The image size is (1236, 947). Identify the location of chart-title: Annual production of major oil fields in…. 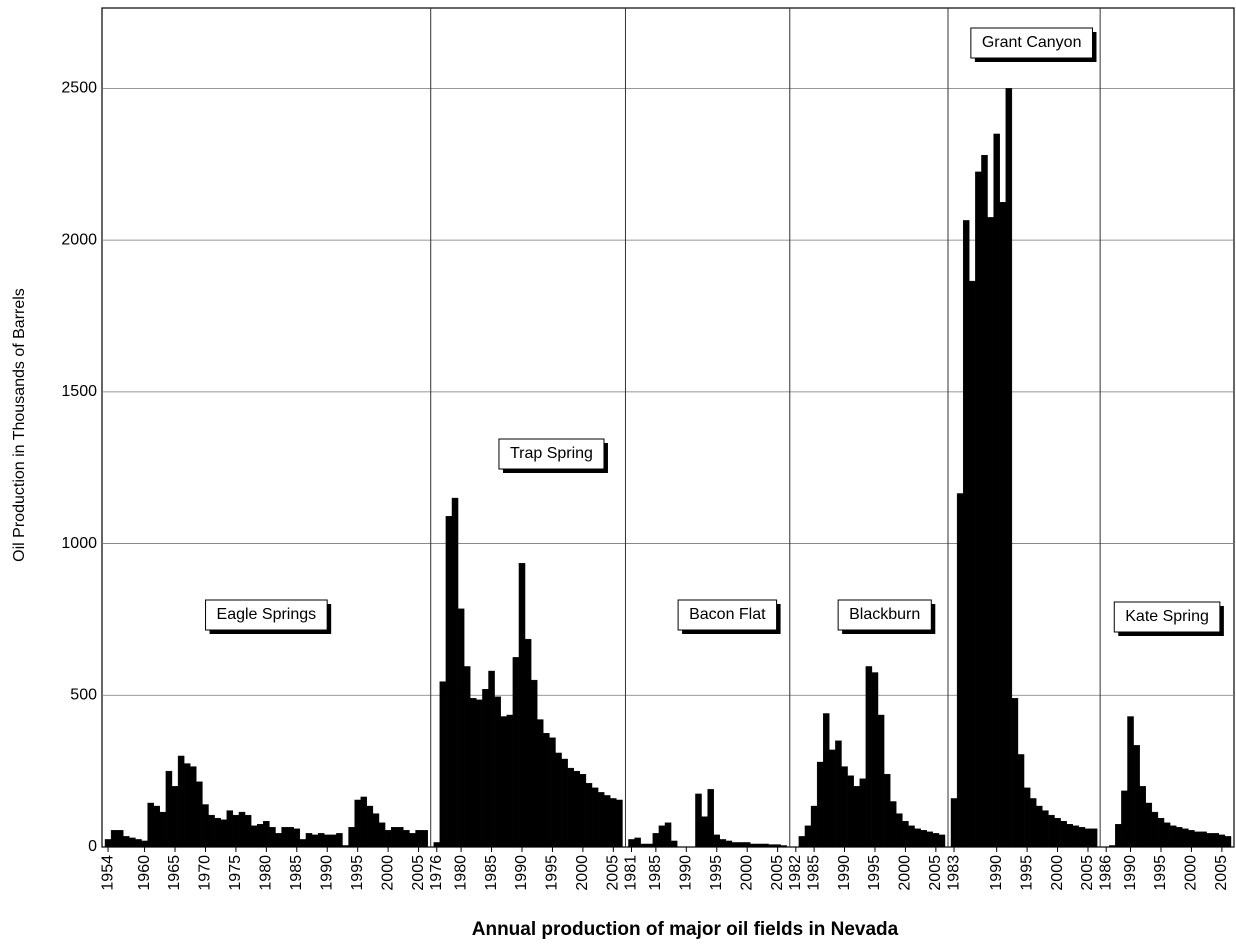
(685, 929).